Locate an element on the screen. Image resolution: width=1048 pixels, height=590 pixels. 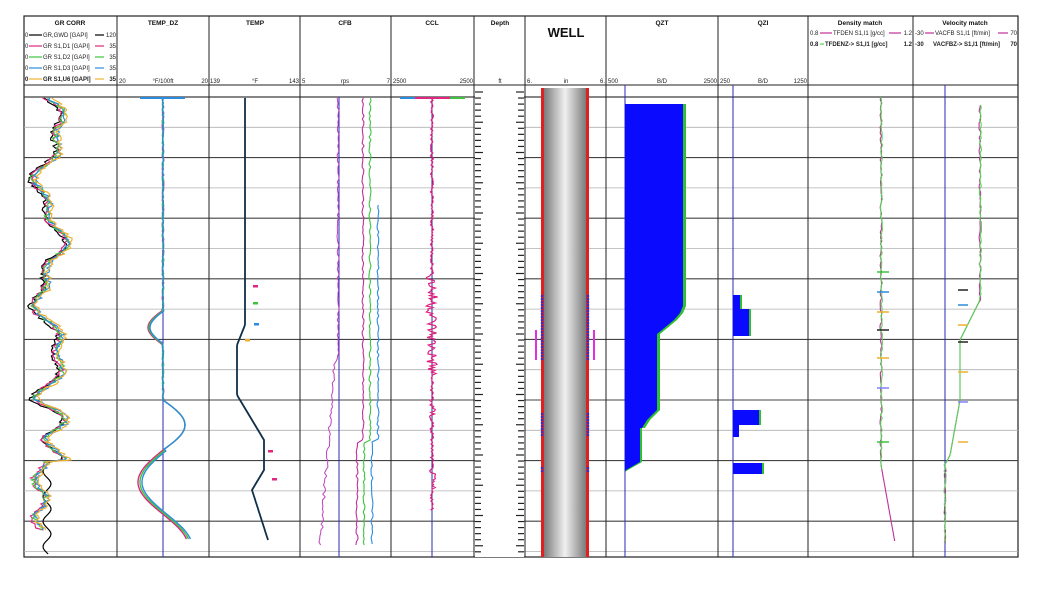
scale-max: 7 is located at coordinates (389, 82).